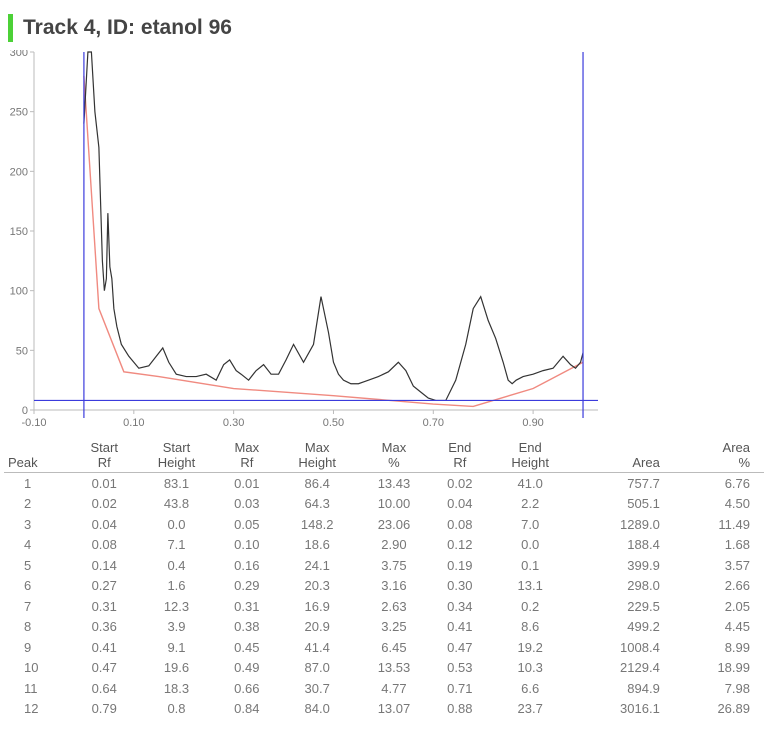  I want to click on peak-cell: 12.3, so click(176, 606).